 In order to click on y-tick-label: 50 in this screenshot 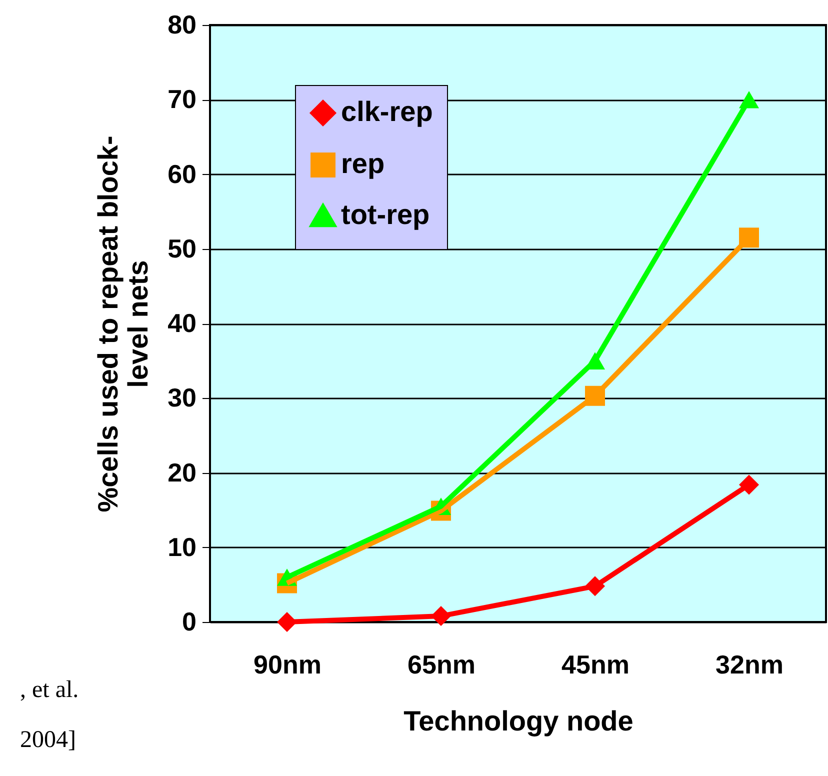, I will do `click(182, 248)`.